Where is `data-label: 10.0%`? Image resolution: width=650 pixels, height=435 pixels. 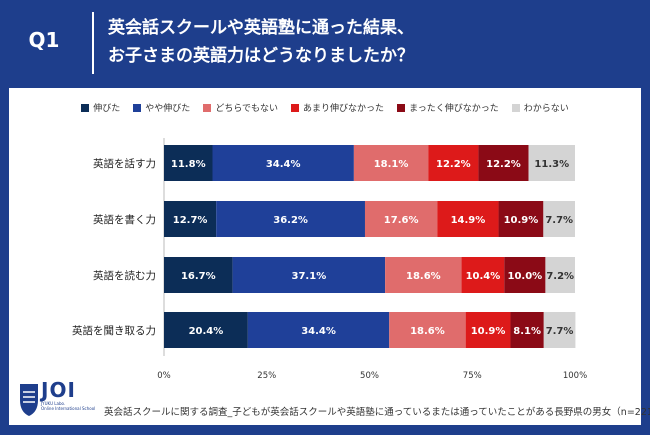 data-label: 10.0% is located at coordinates (525, 276).